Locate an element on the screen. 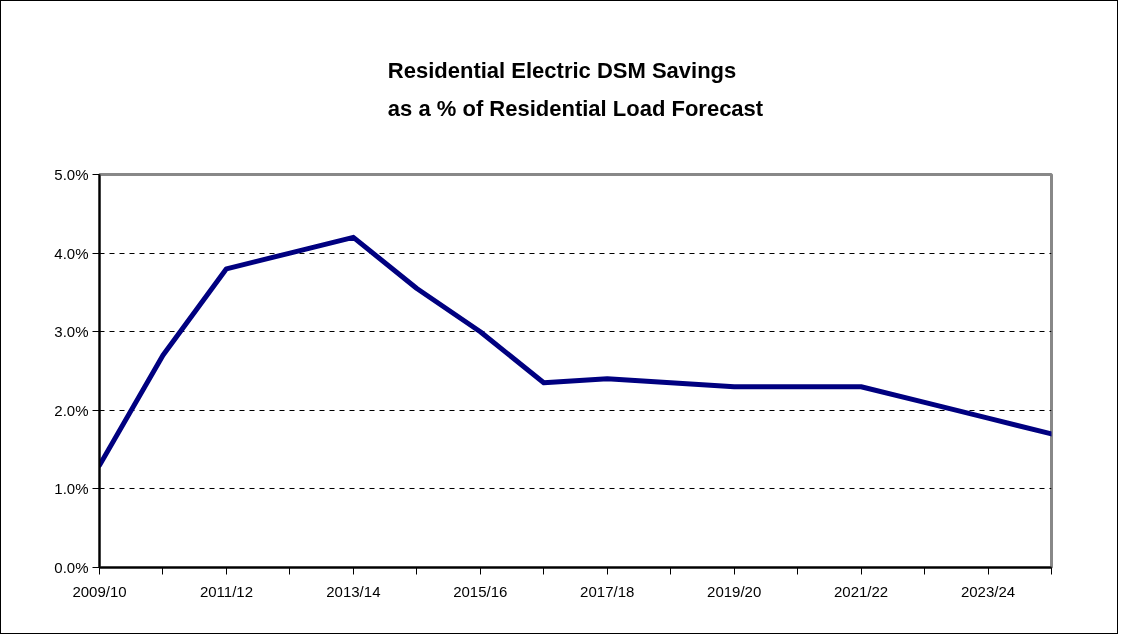 The image size is (1124, 643). chart-title: Residential Electric DSM Savings as a % of Residential Load Forecast is located at coordinates (575, 89).